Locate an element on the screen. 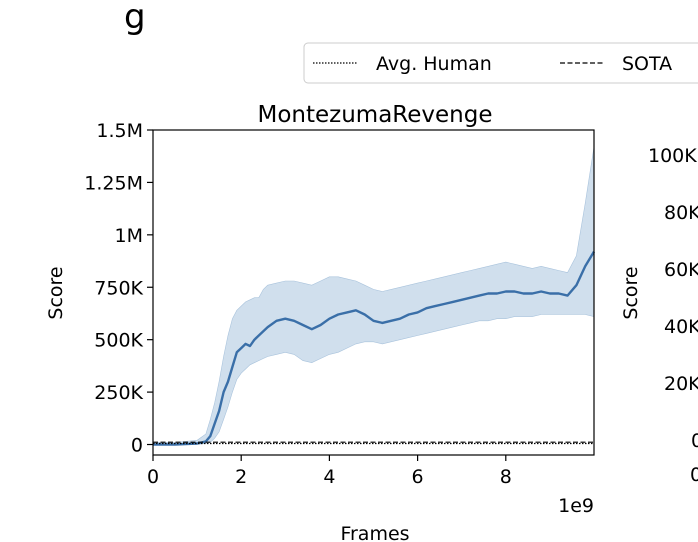 This screenshot has height=542, width=698. partial-y-tick-label: 100K is located at coordinates (672, 156).